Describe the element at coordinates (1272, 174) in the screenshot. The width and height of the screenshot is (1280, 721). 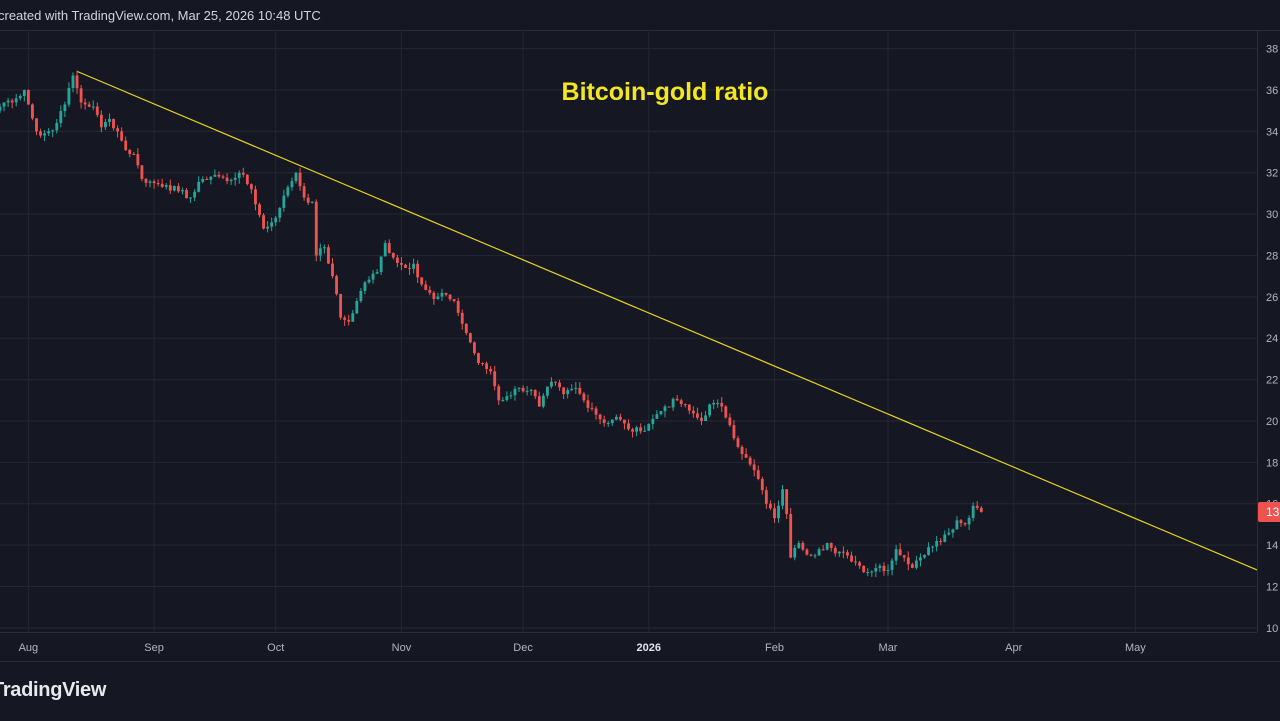
I see `y-tick-label: 32` at that location.